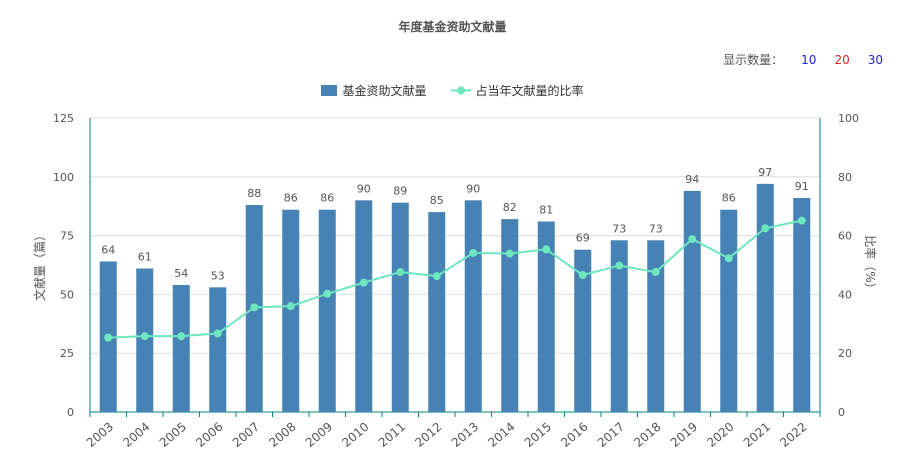 Image resolution: width=905 pixels, height=468 pixels. What do you see at coordinates (329, 90) in the screenshot?
I see `legend-bar-swatch` at bounding box center [329, 90].